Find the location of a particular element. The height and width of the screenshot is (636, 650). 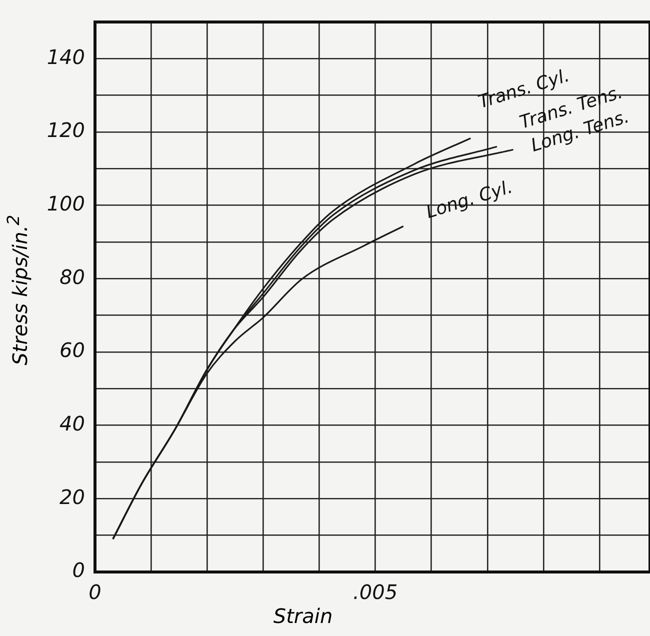

y-tick-label: 20 is located at coordinates (72, 496).